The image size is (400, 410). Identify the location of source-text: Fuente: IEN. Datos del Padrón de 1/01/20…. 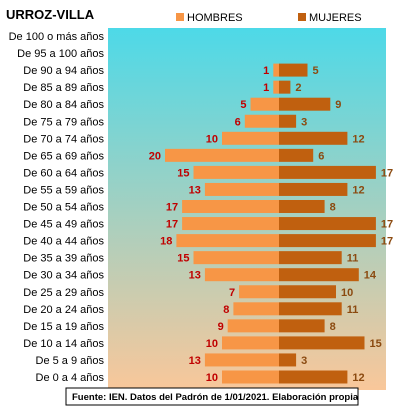
(215, 397).